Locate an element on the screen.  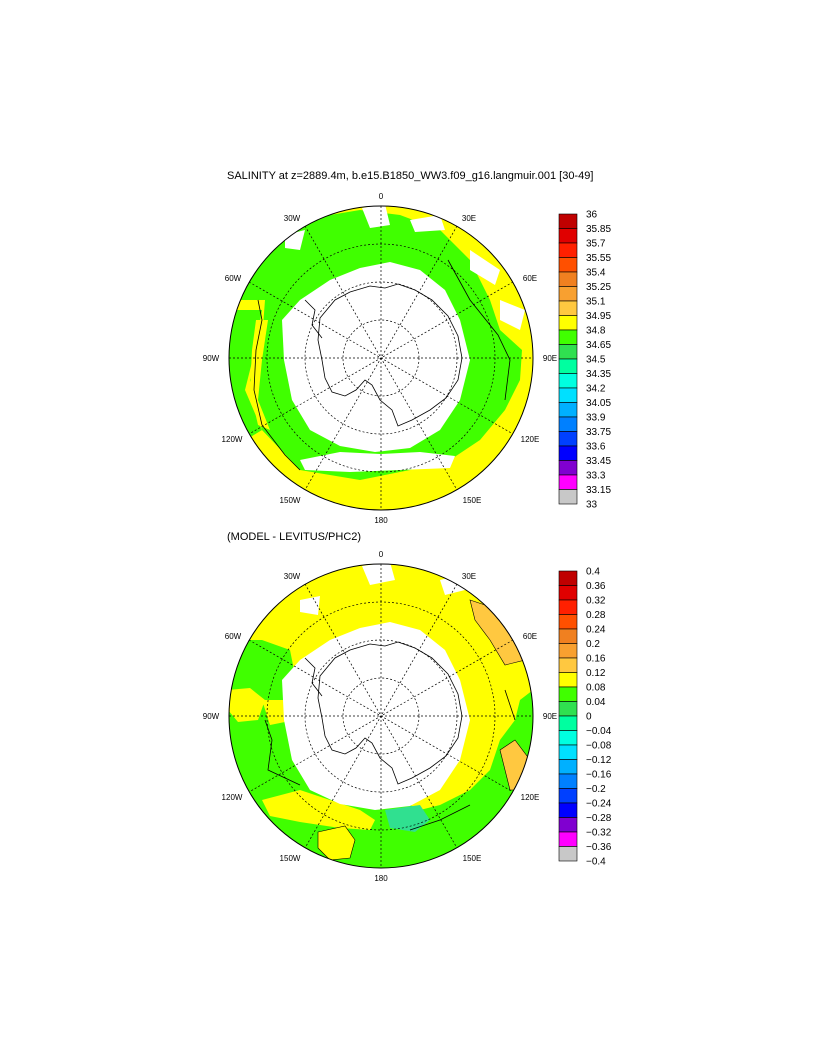
bottom-field-yellow-patch is located at coordinates (318, 810).